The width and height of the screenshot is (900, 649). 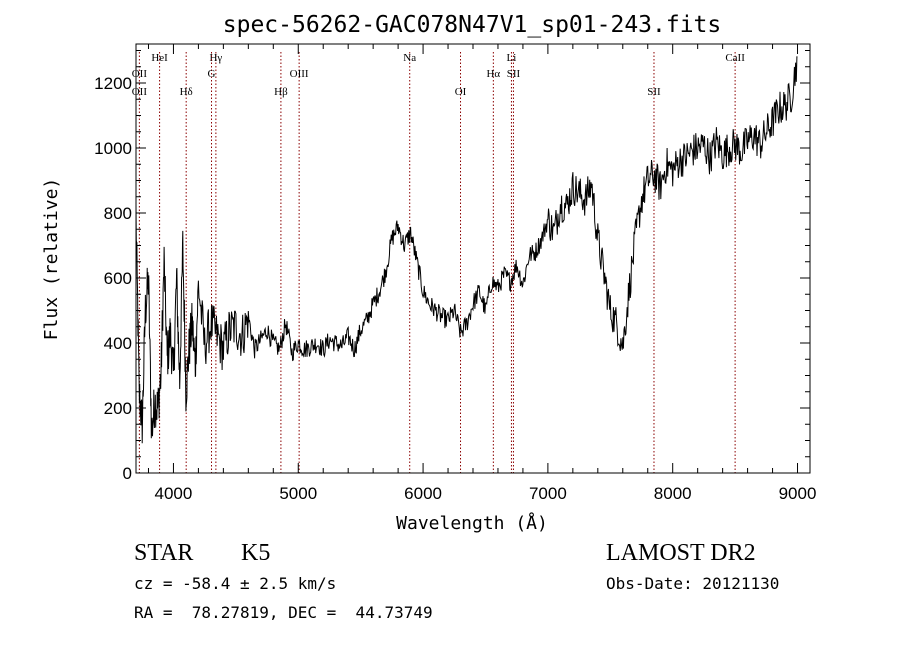 I want to click on object-subclass: K5, so click(x=256, y=553).